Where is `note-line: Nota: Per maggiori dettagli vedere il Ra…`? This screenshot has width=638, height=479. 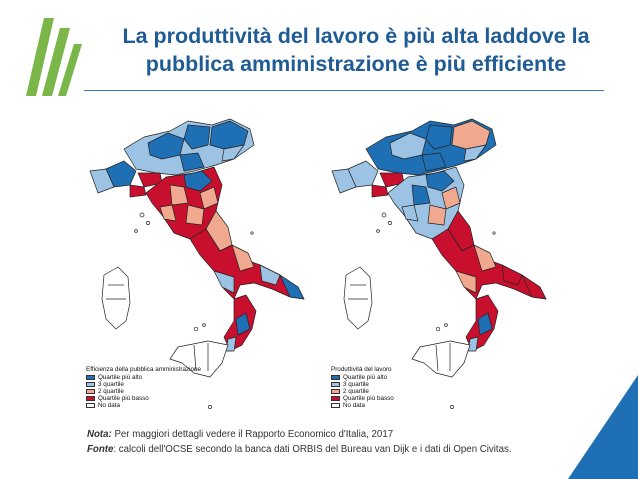 note-line: Nota: Per maggiori dettagli vedere il Ra… is located at coordinates (299, 434).